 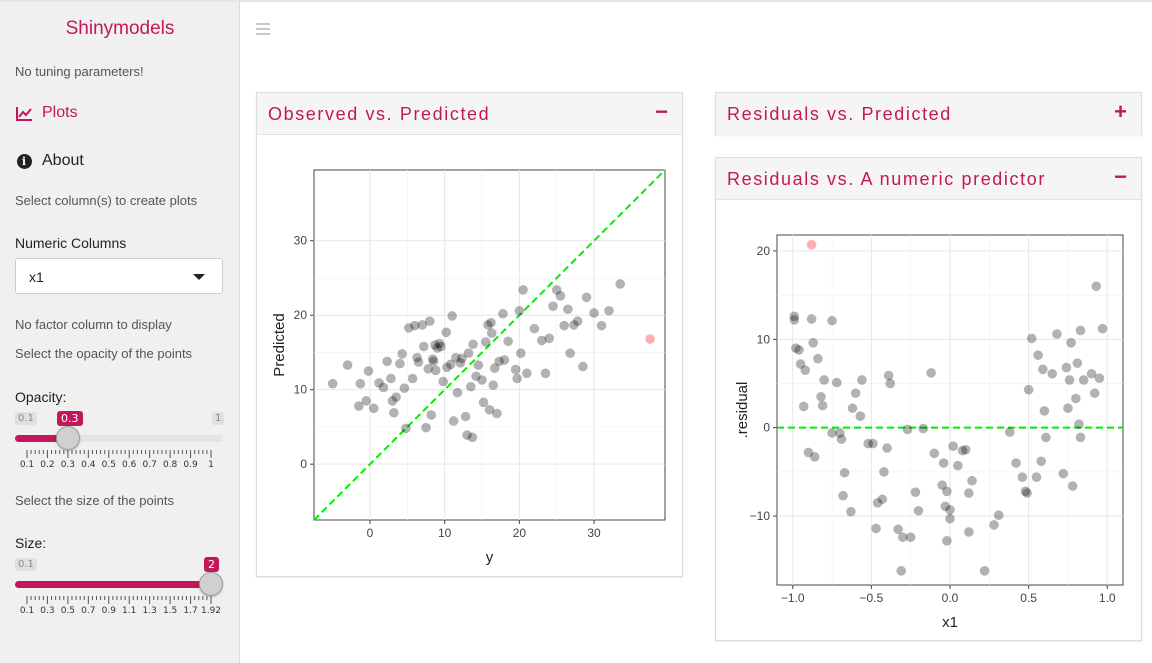 What do you see at coordinates (301, 241) in the screenshot?
I see `y-tick-label: 30` at bounding box center [301, 241].